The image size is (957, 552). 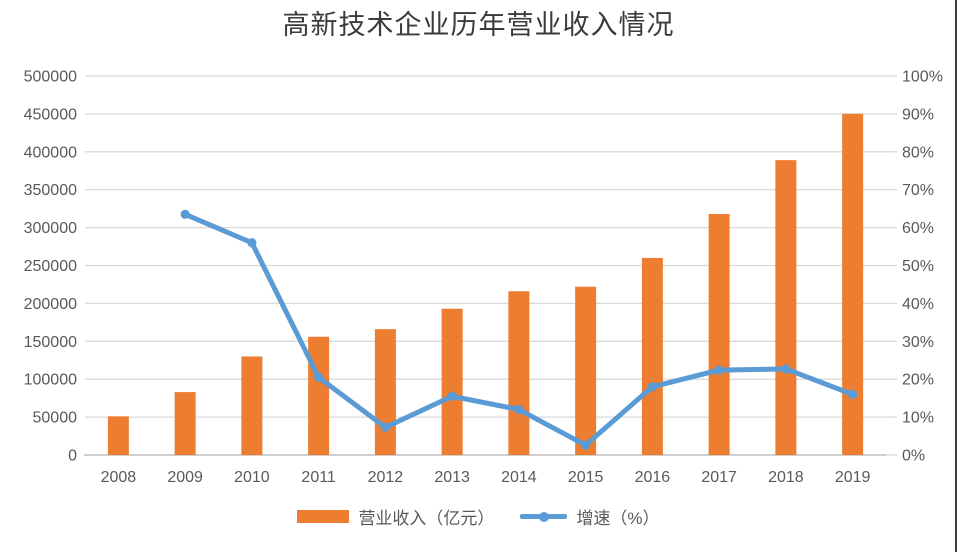 I want to click on growth-point-2014, so click(x=519, y=409).